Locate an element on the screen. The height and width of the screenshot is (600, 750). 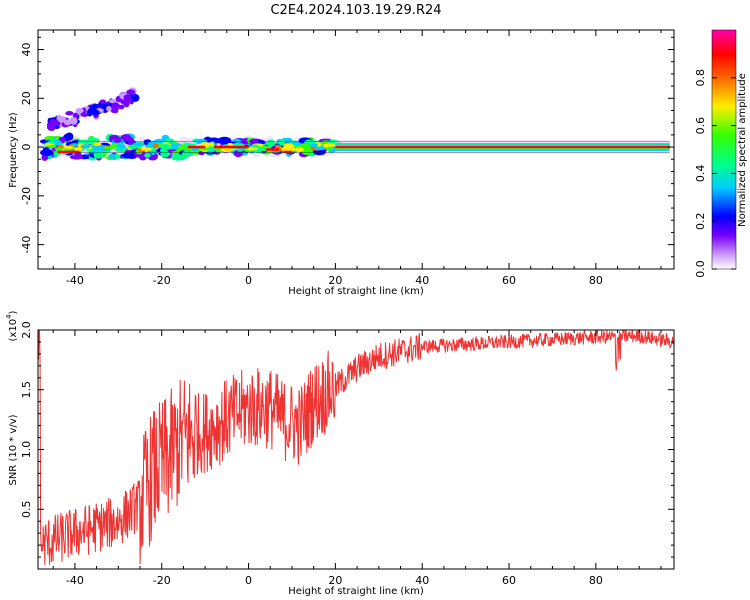
colorbar-label: Normalized spectral amplitude is located at coordinates (742, 150).